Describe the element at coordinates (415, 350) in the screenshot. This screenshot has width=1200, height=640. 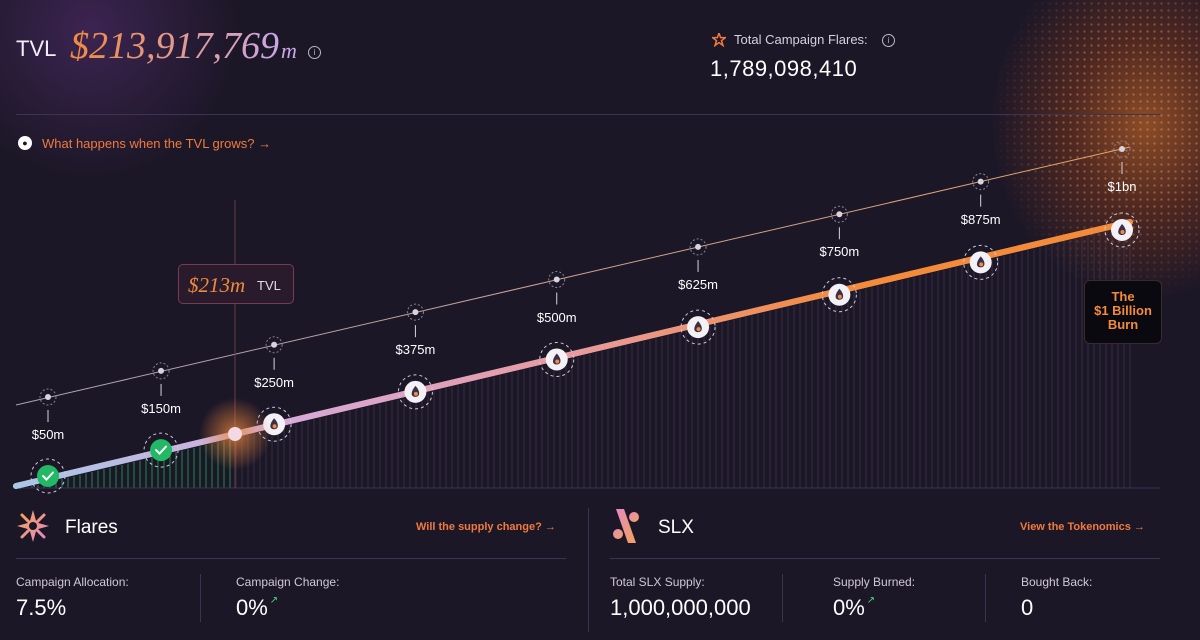
I see `milestone-label: $375m` at that location.